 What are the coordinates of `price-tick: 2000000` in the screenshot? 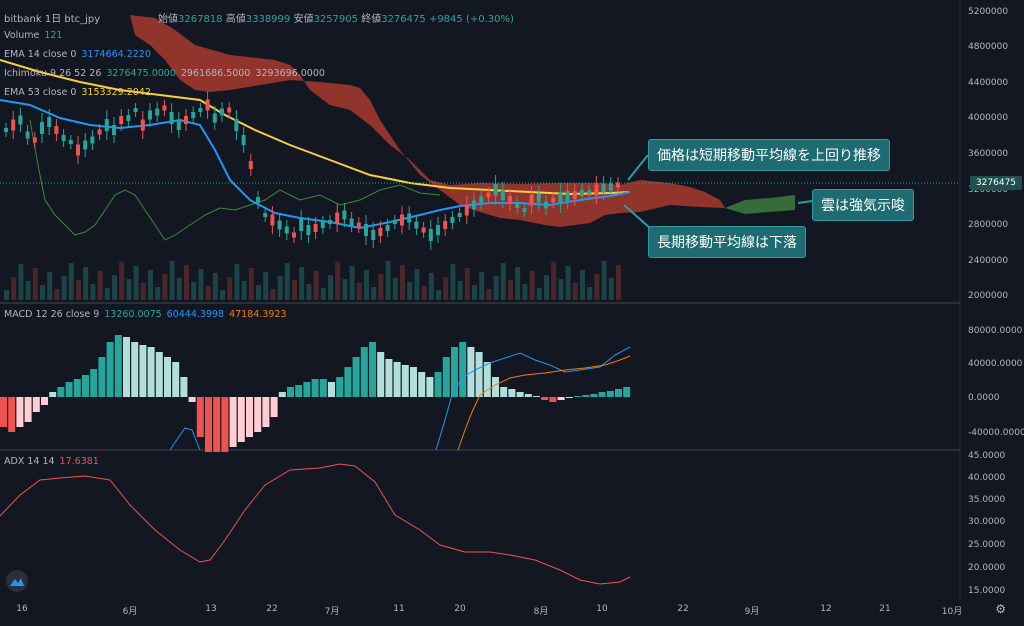 It's located at (988, 296).